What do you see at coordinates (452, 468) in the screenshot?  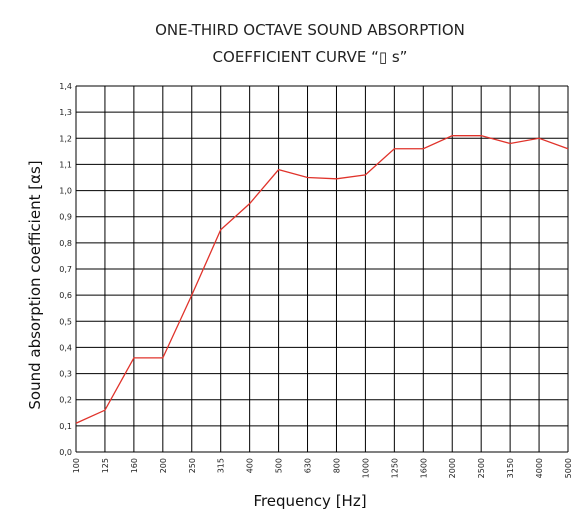 I see `x-tick-label: 2000` at bounding box center [452, 468].